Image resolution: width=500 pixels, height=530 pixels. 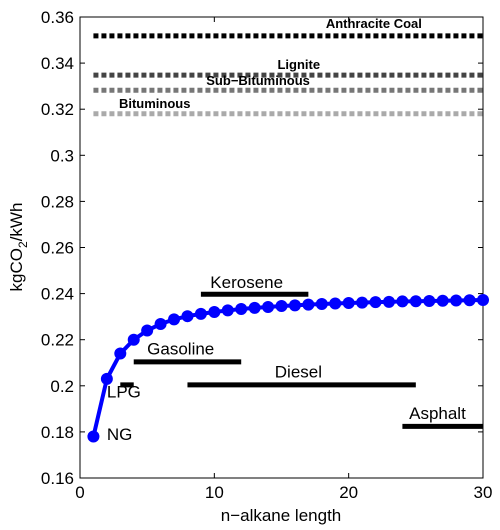 I want to click on y-tick-label: 0.26, so click(x=57, y=248).